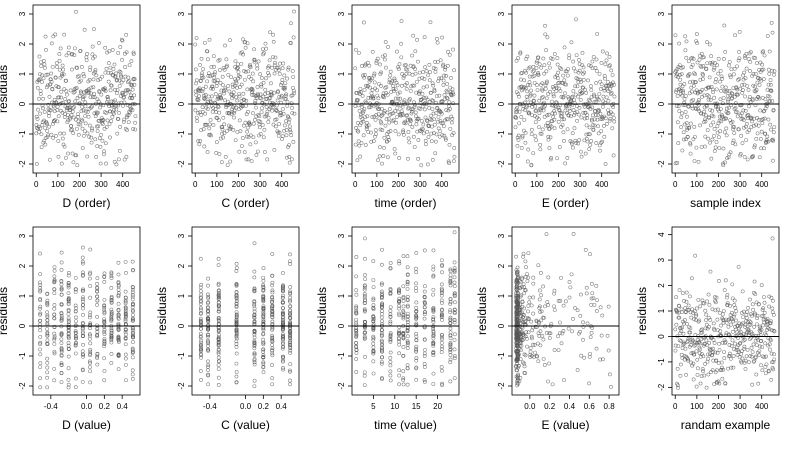 The image size is (800, 450). Describe the element at coordinates (341, 356) in the screenshot. I see `y-tick-label: -1` at that location.